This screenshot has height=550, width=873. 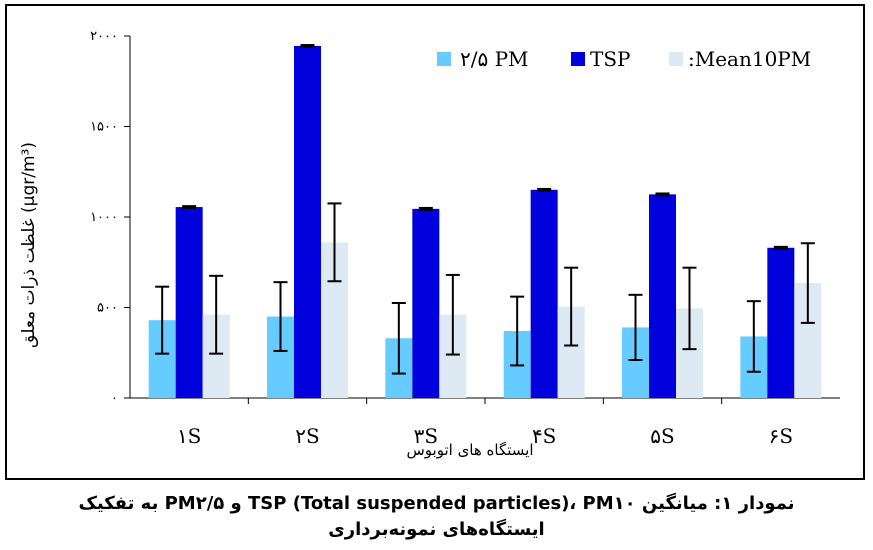 What do you see at coordinates (29, 245) in the screenshot?
I see `y-axis-label: غلظت ذرات معلق (μgr/m³)` at bounding box center [29, 245].